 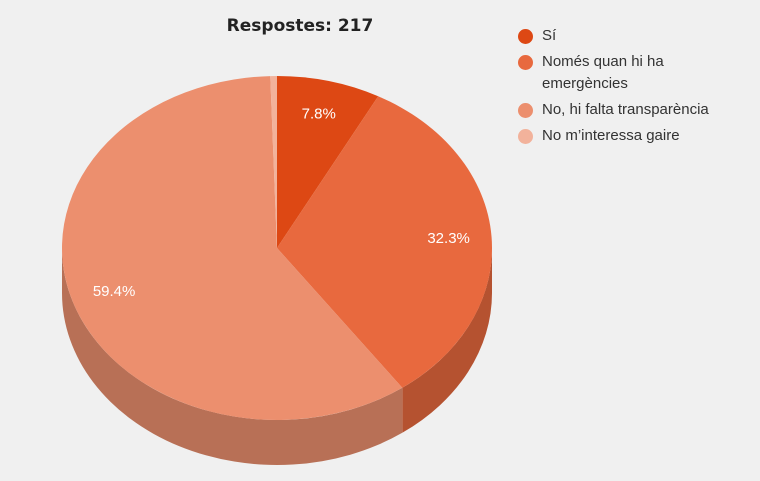 I want to click on slice-label: 7.8%, so click(x=319, y=113).